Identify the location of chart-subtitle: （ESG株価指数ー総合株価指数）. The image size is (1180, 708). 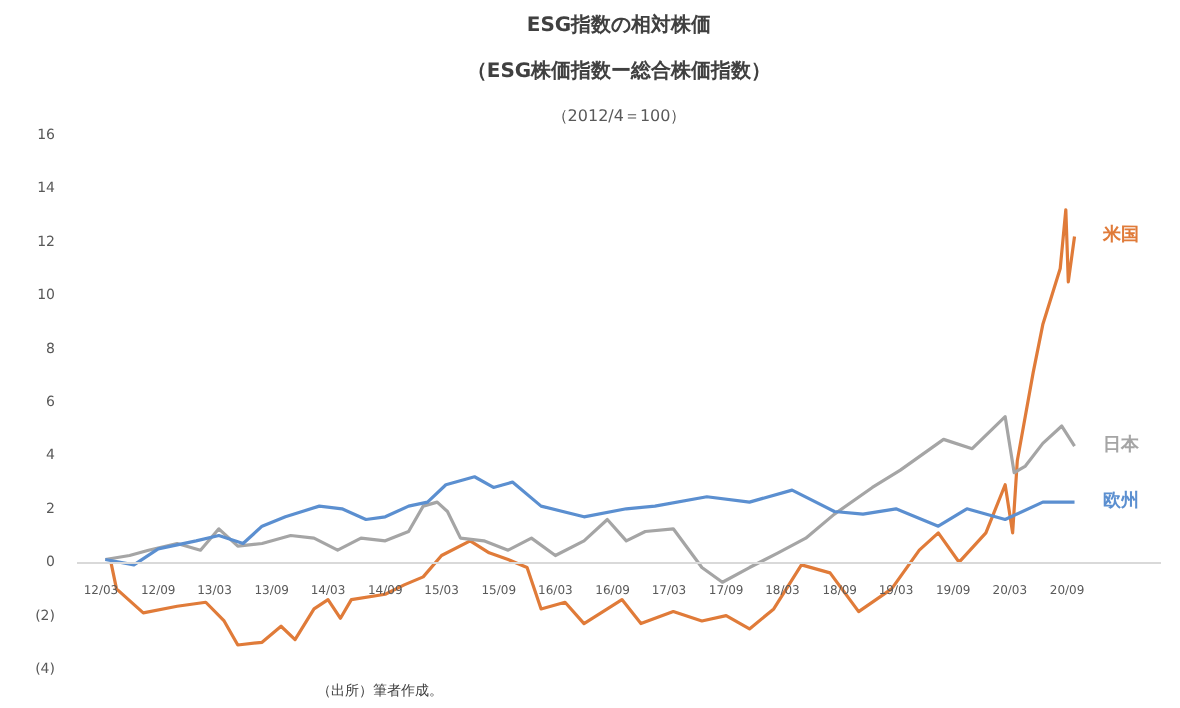
(619, 71).